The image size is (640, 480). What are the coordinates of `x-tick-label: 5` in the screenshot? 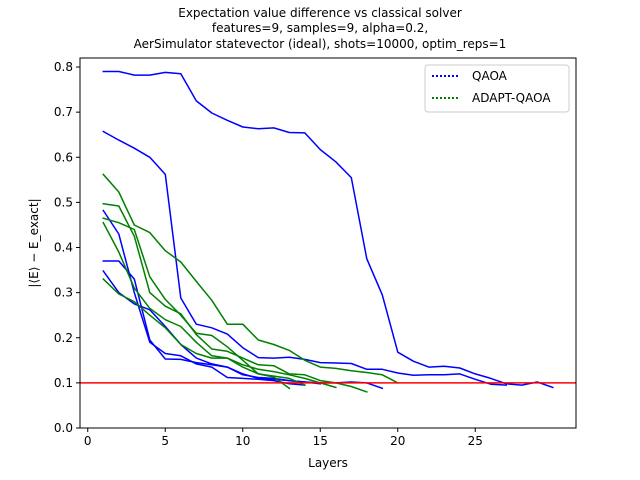 It's located at (165, 441).